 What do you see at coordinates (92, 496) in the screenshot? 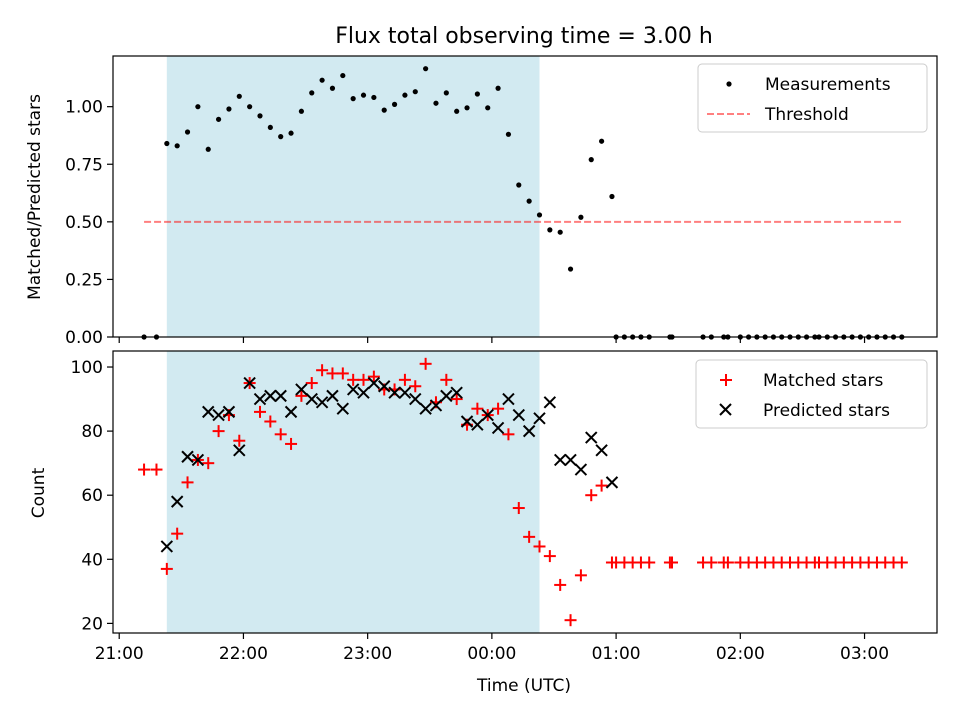
I see `bottom-y-ticks: 20 40 60 80 100` at bounding box center [92, 496].